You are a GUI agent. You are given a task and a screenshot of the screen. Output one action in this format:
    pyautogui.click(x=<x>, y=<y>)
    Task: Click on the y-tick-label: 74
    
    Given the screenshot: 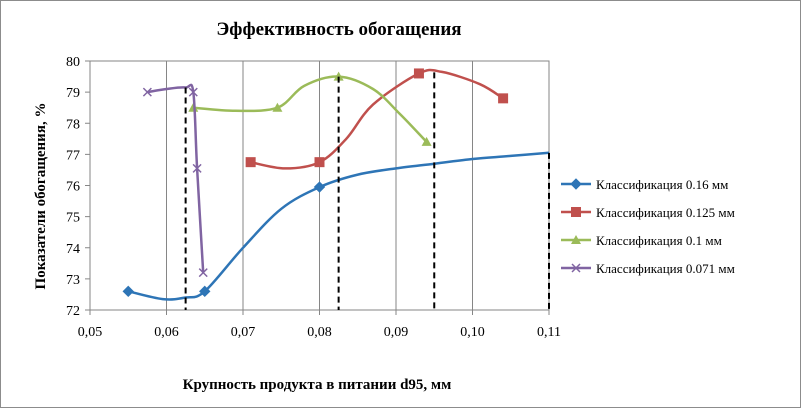 What is the action you would take?
    pyautogui.click(x=73, y=249)
    